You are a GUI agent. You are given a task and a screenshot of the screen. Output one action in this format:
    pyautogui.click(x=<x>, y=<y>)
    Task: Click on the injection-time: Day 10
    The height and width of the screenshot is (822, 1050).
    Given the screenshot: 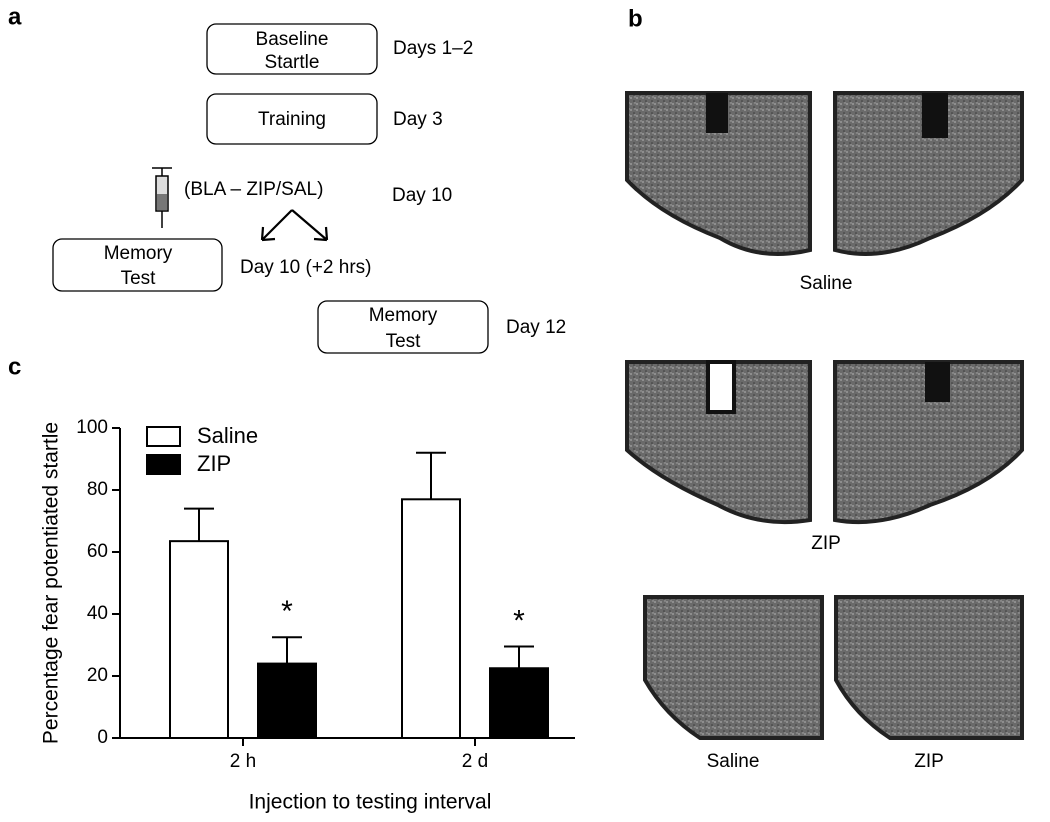 What is the action you would take?
    pyautogui.click(x=422, y=195)
    